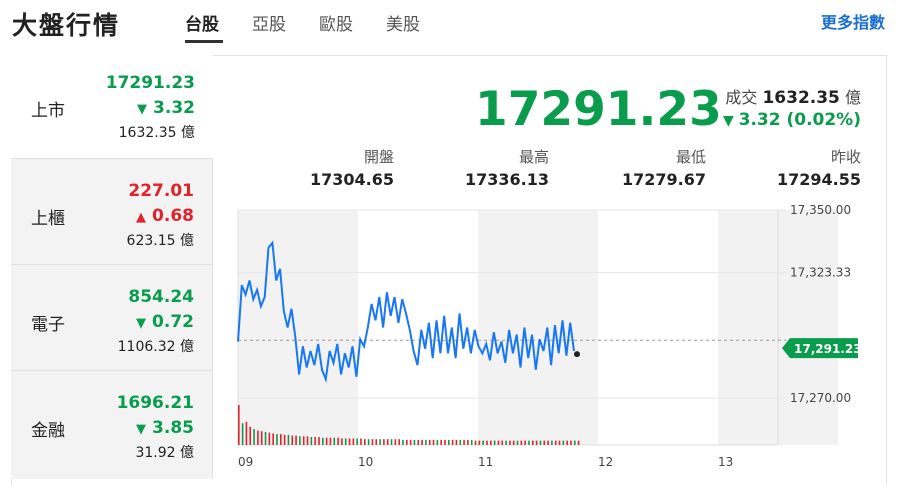  What do you see at coordinates (66, 25) in the screenshot?
I see `page-title: 大盤行情` at bounding box center [66, 25].